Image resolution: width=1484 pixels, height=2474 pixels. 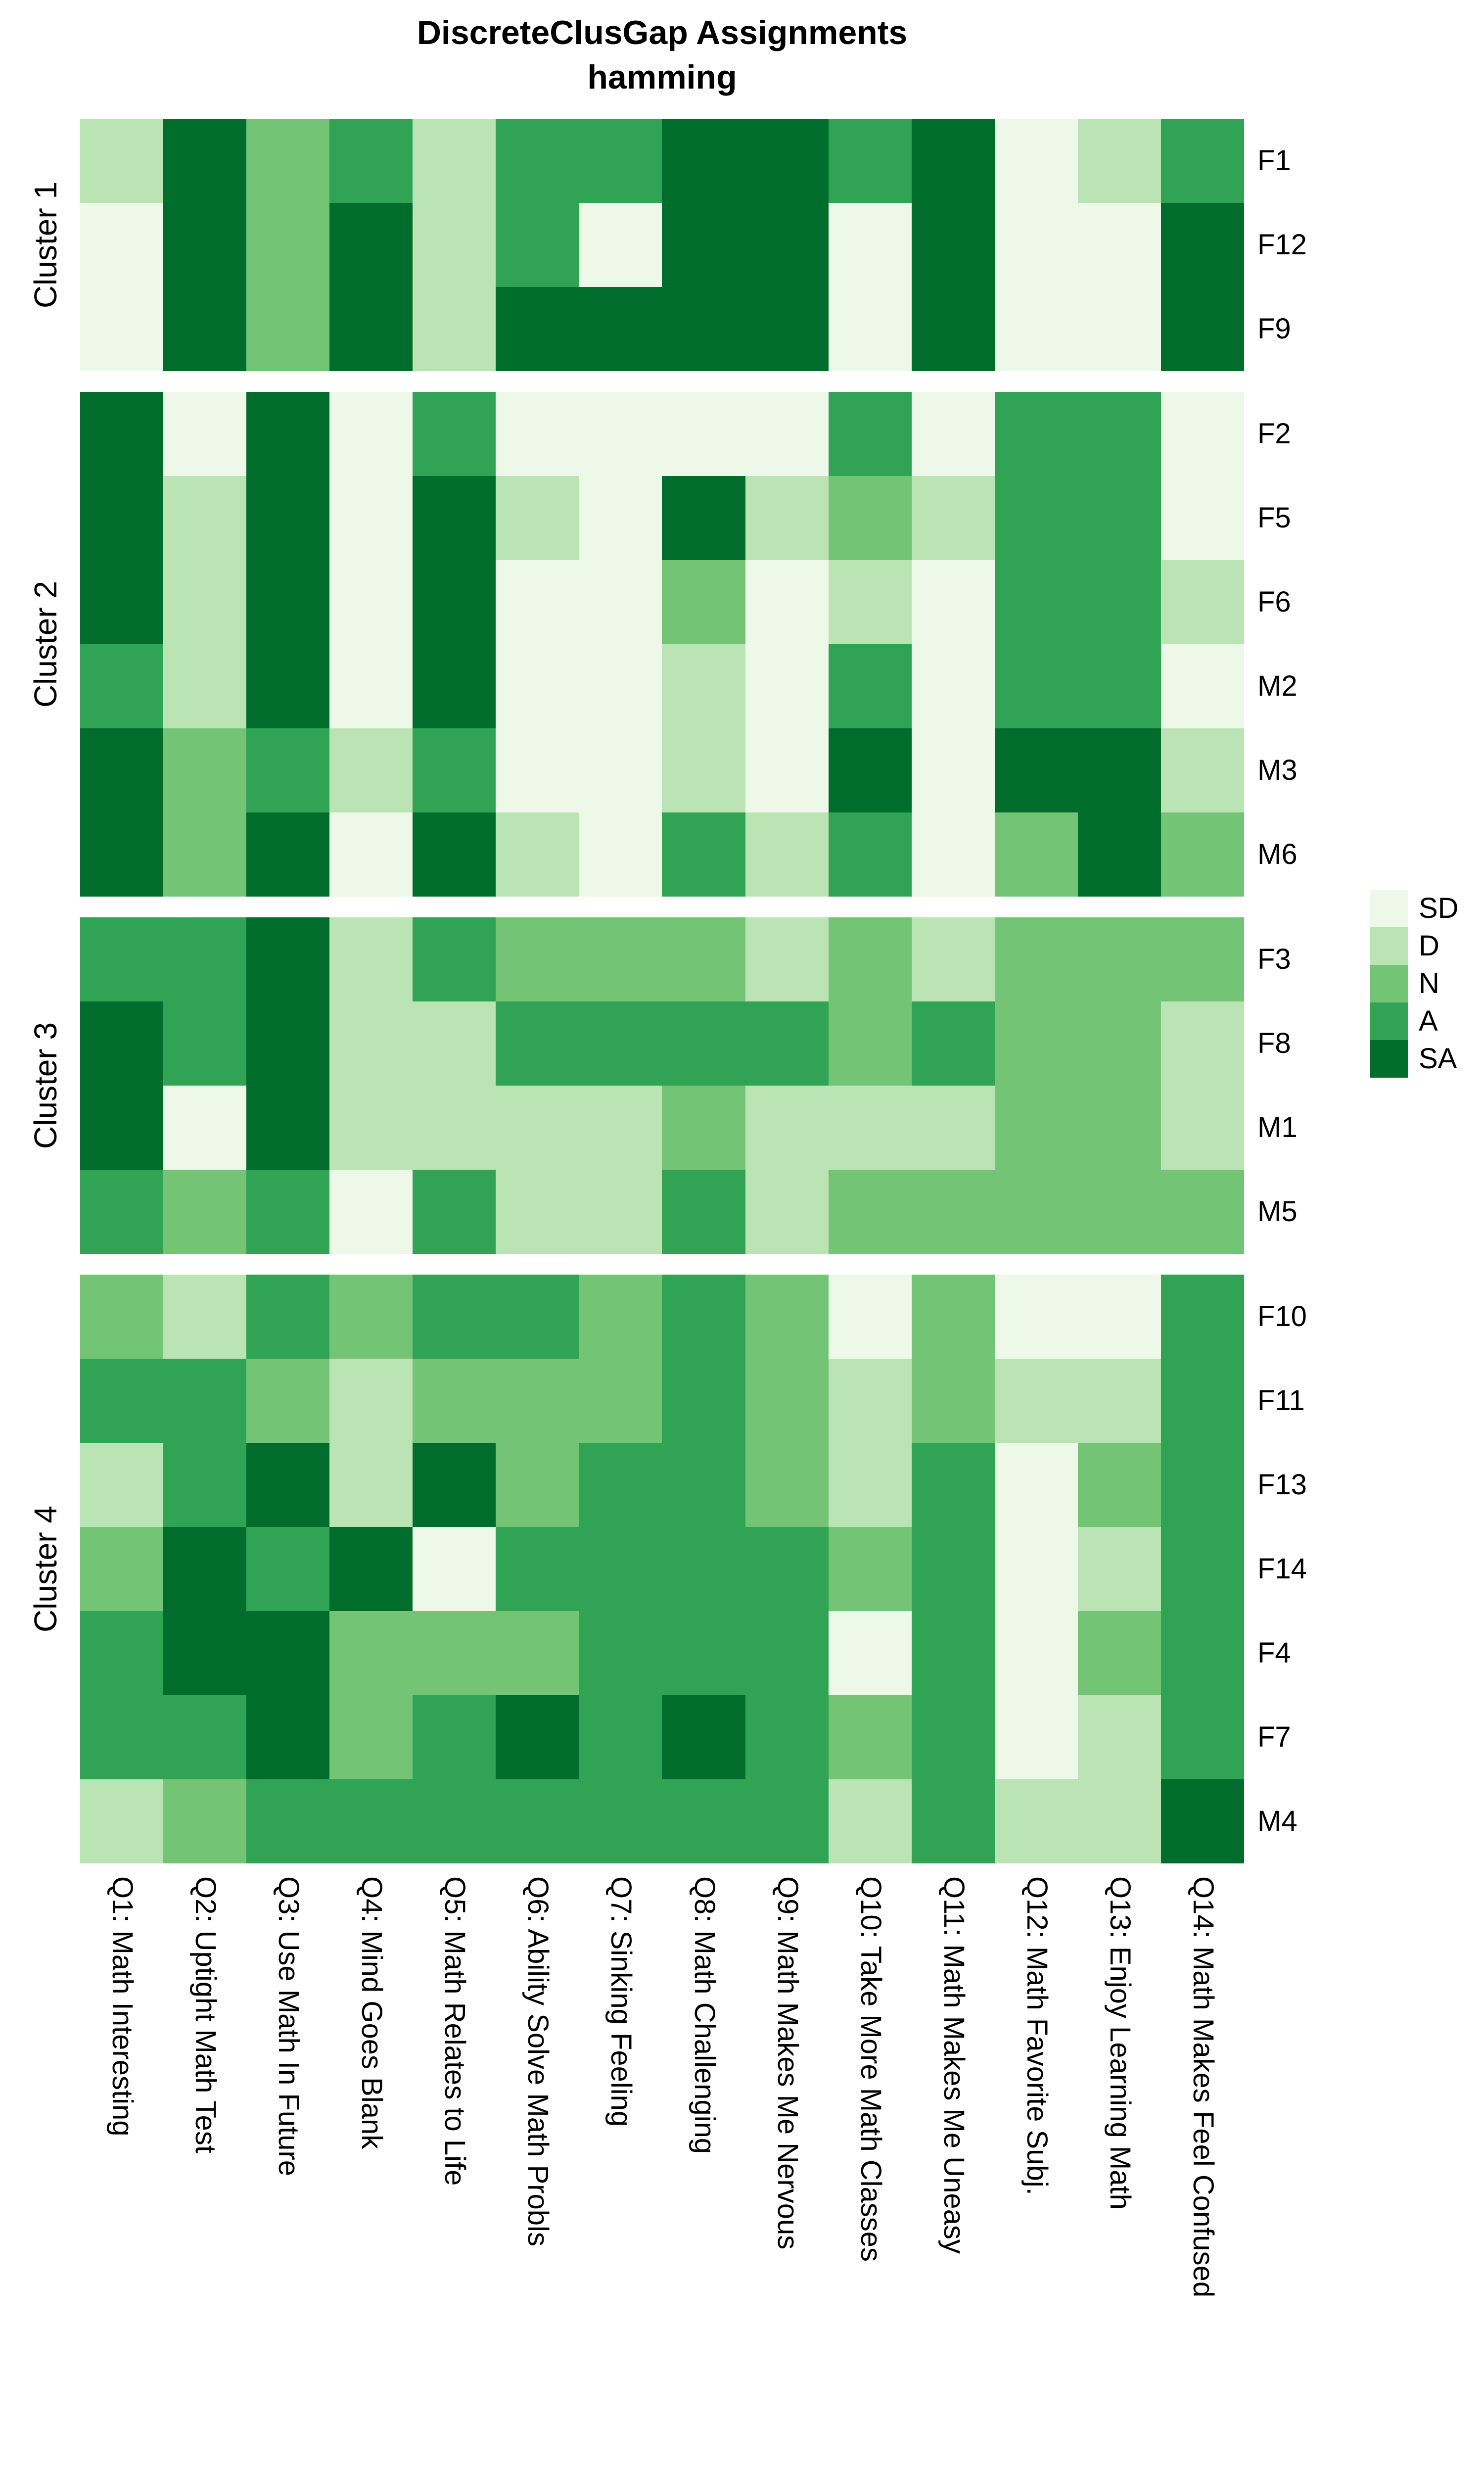 What do you see at coordinates (45, 1569) in the screenshot?
I see `cluster-label: Cluster 4` at bounding box center [45, 1569].